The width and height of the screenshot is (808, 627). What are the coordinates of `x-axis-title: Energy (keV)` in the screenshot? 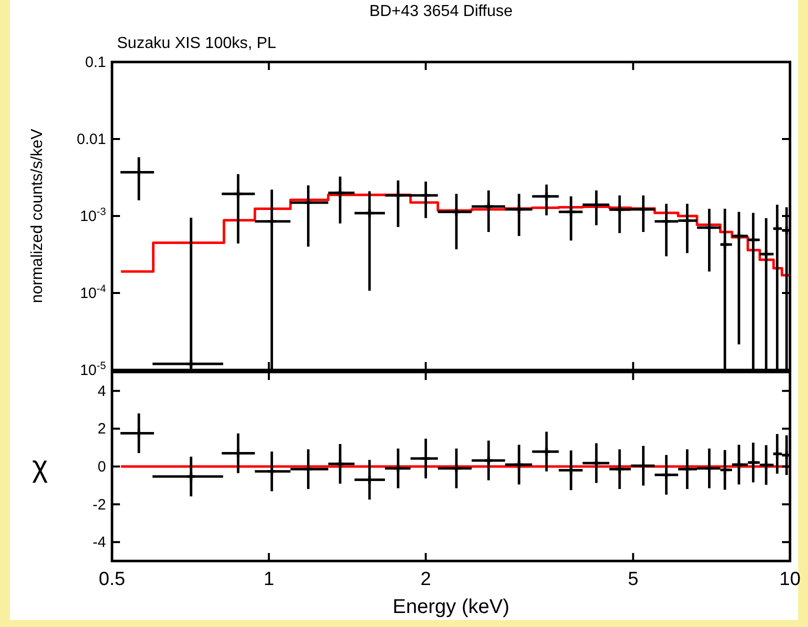 It's located at (451, 607).